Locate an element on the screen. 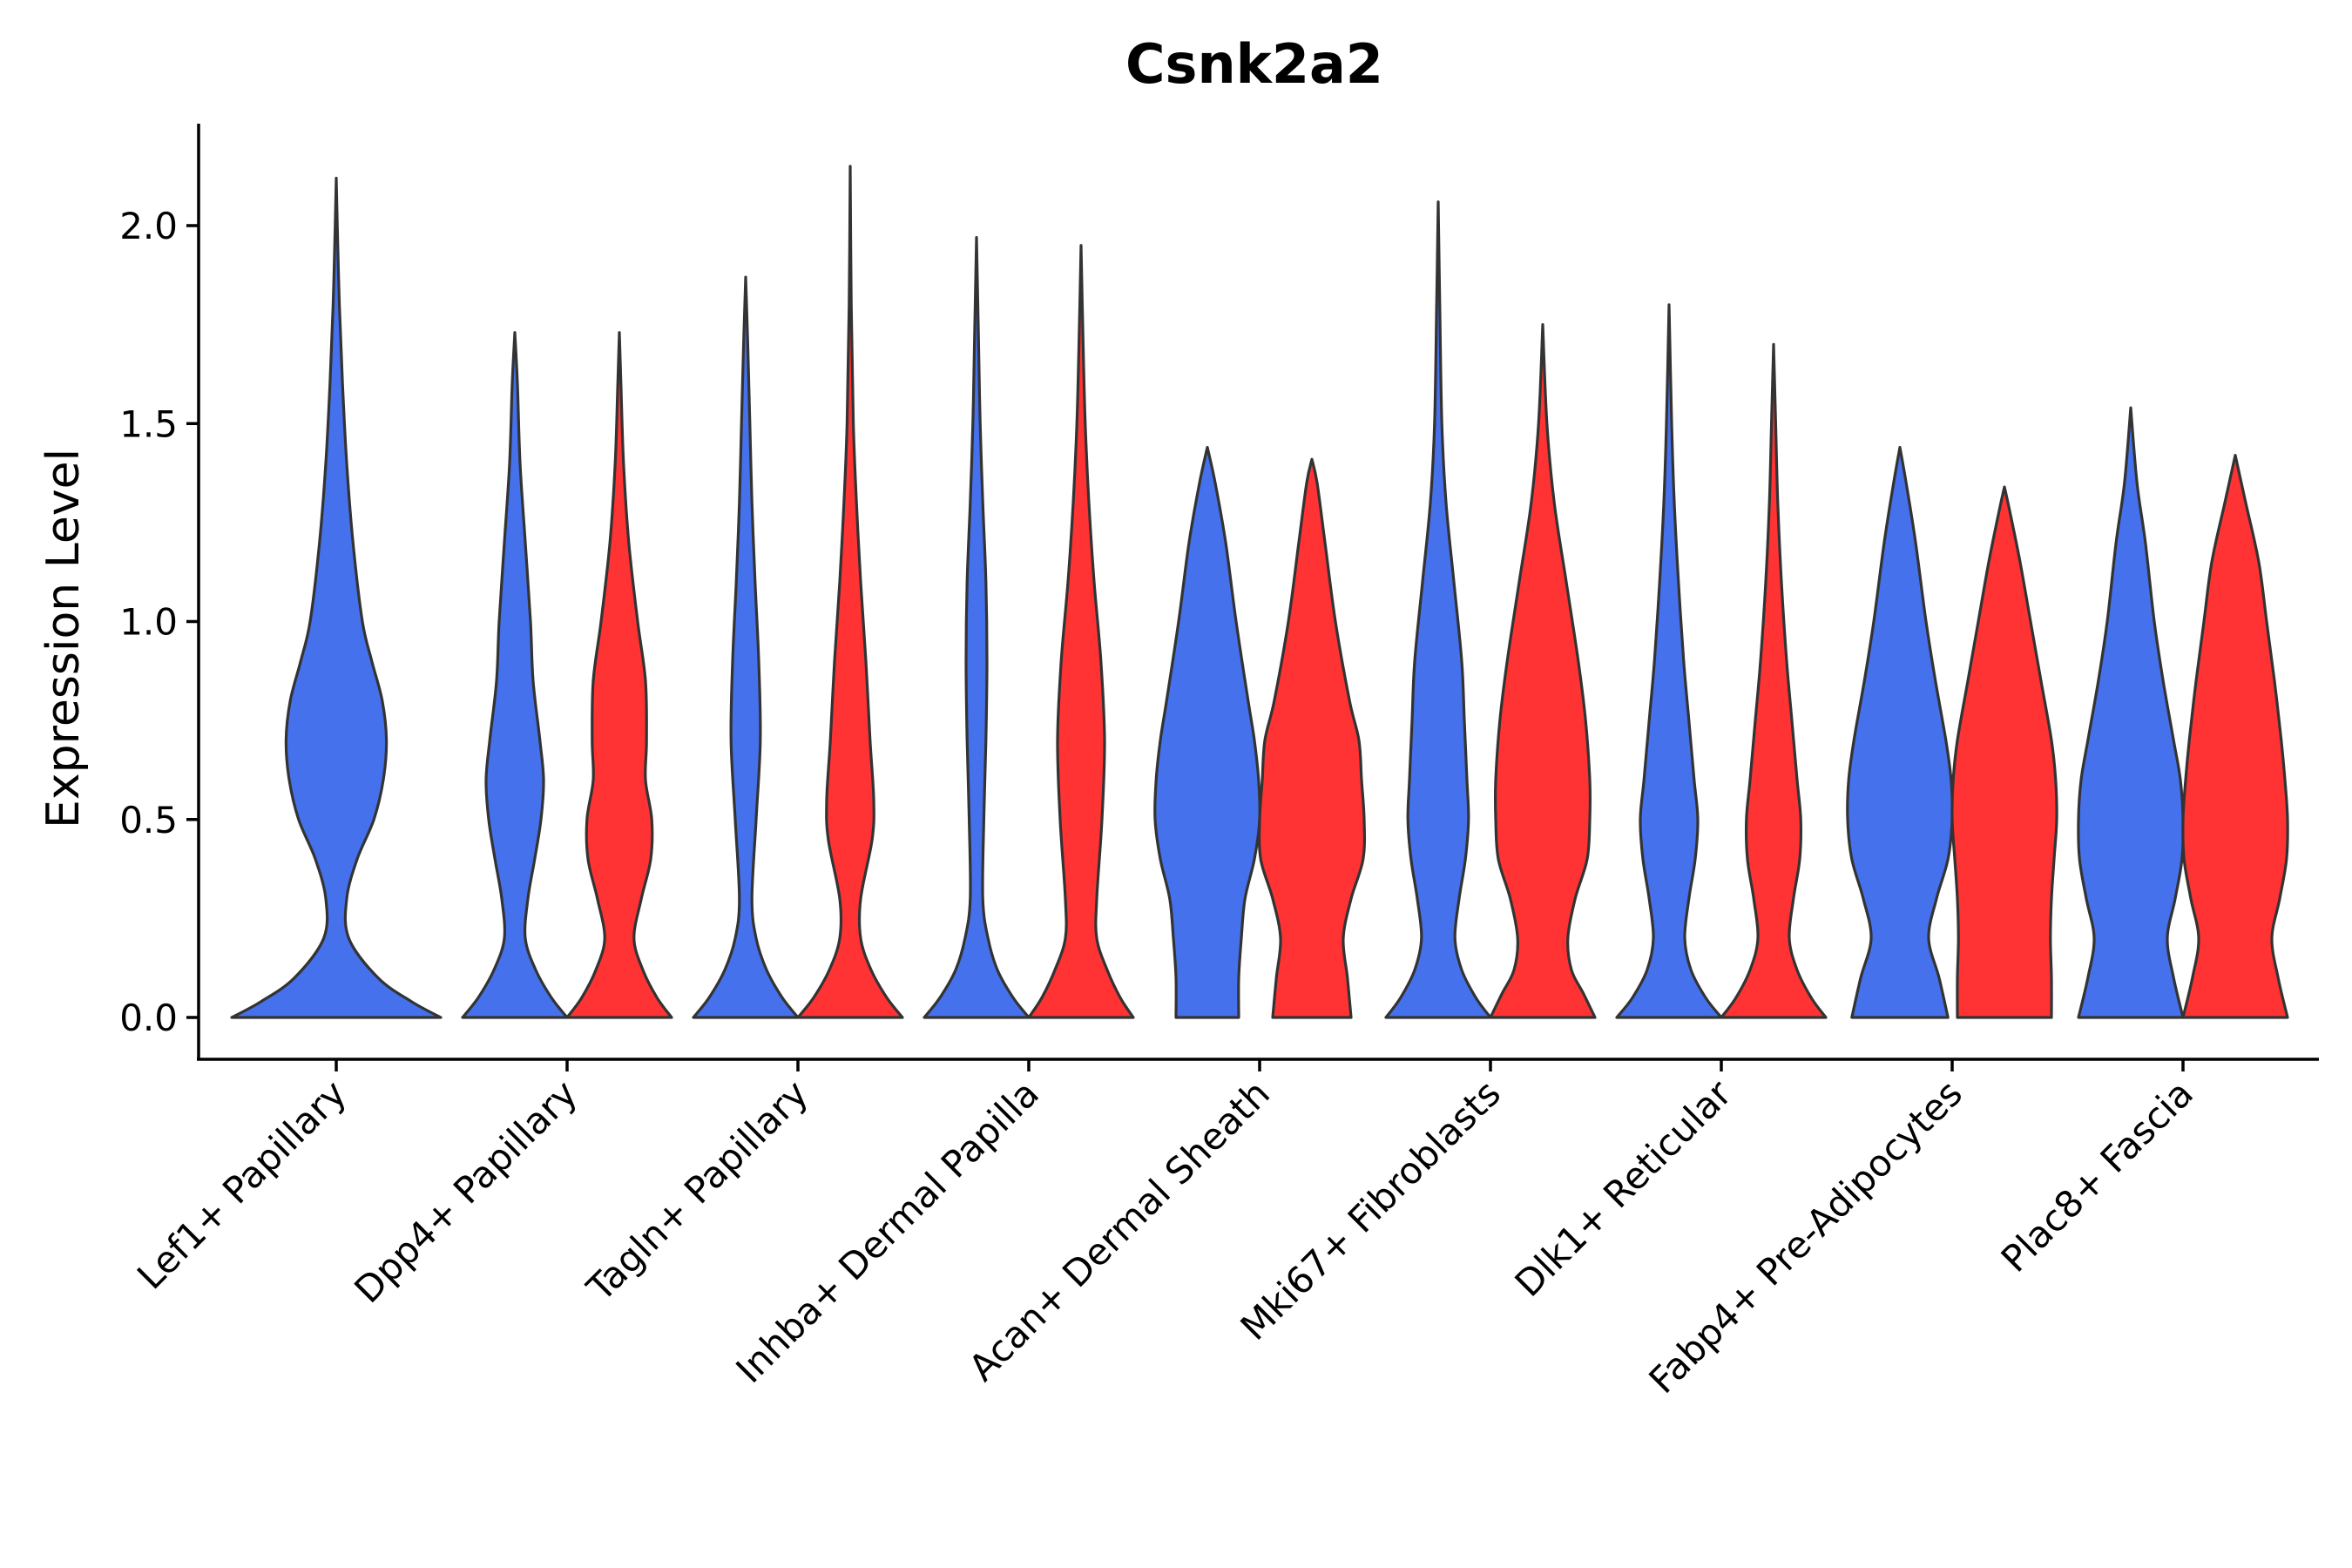 This screenshot has width=2352, height=1568. violin-dpp4-papillary-blue is located at coordinates (515, 675).